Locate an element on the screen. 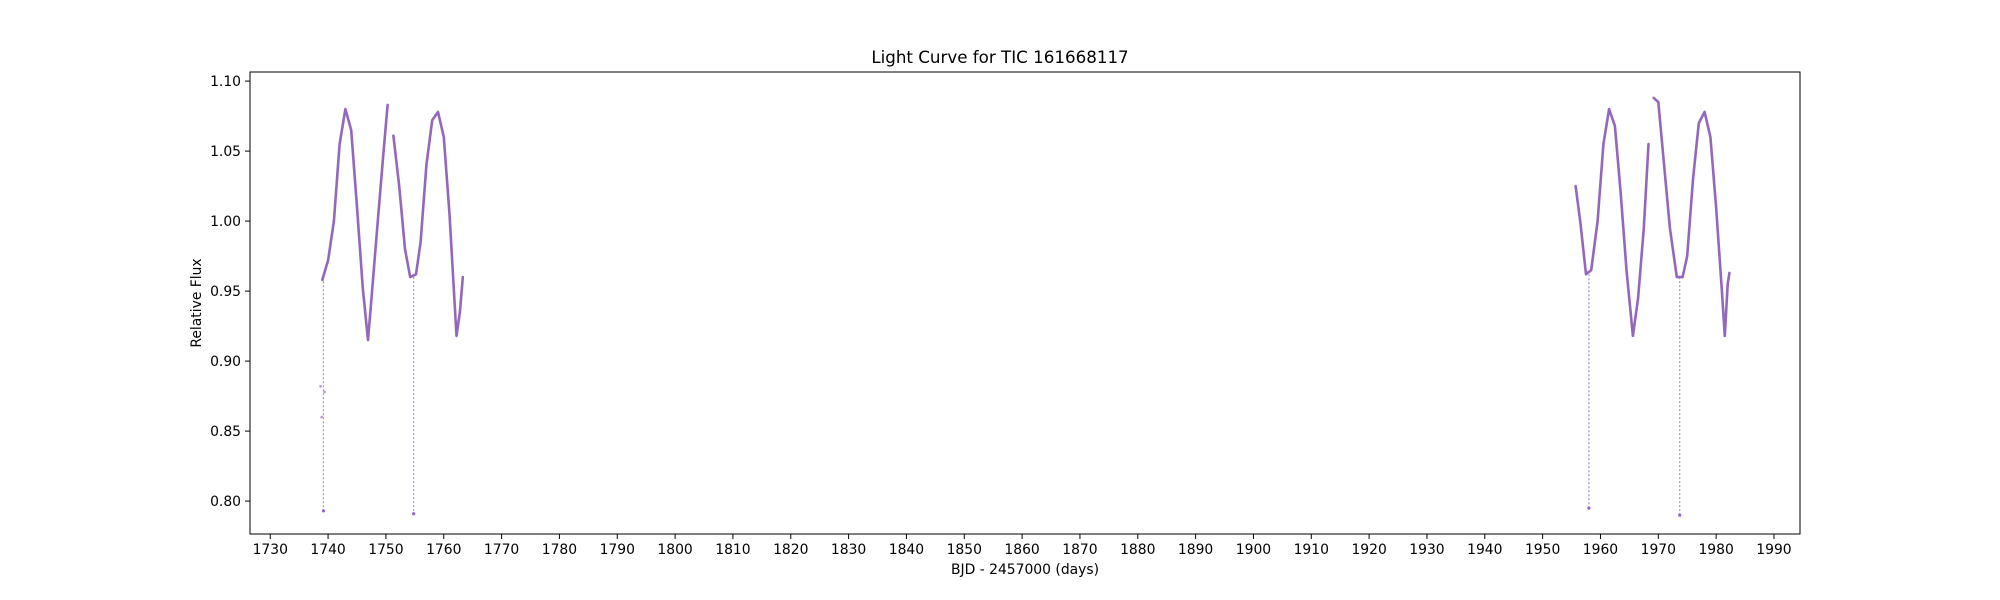  x-tick-label: 1920 is located at coordinates (1368, 550).